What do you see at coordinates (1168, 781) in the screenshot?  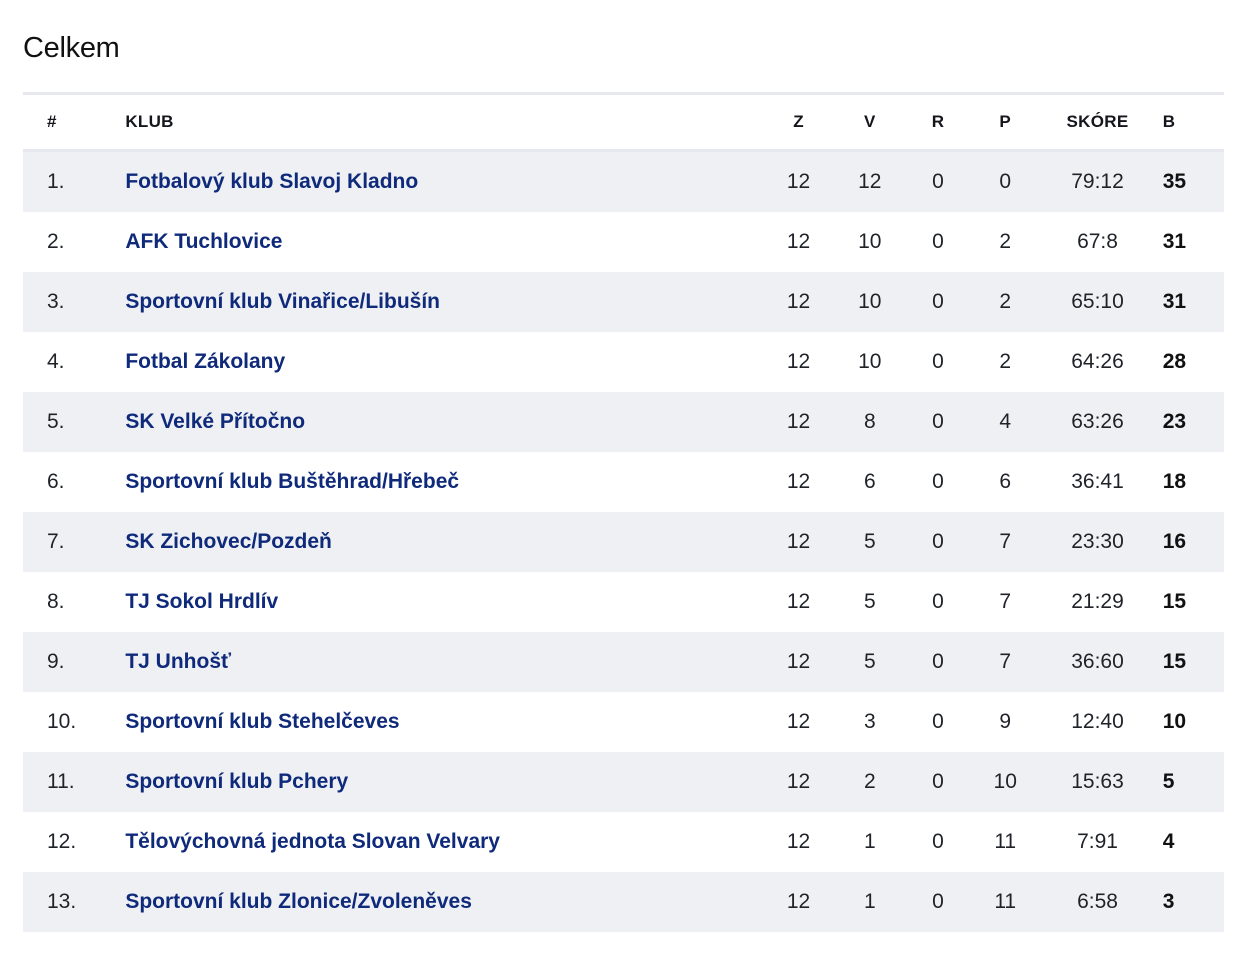 I see `cell-points: 5` at bounding box center [1168, 781].